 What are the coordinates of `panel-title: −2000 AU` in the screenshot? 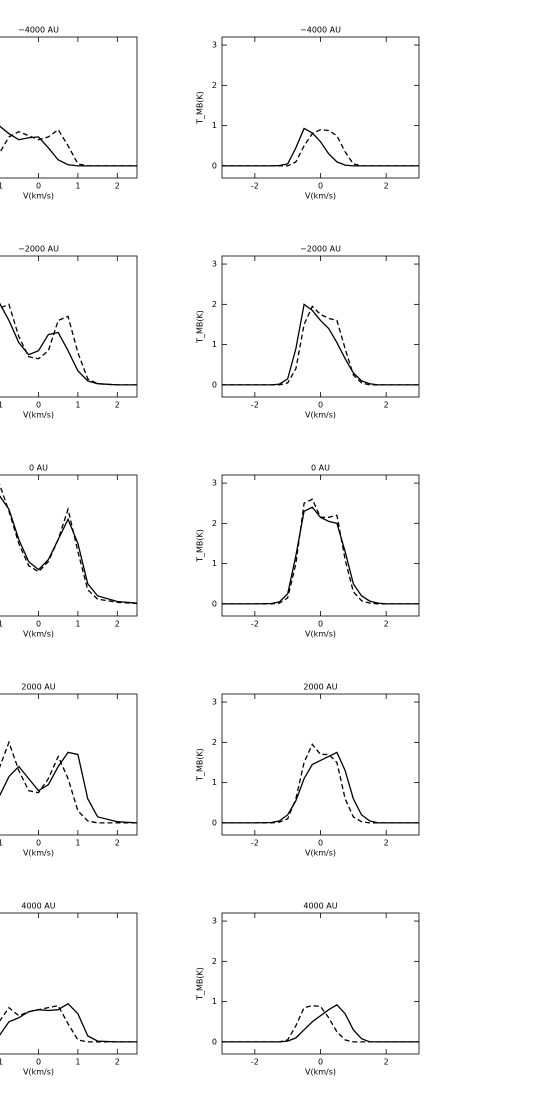 It's located at (320, 249).